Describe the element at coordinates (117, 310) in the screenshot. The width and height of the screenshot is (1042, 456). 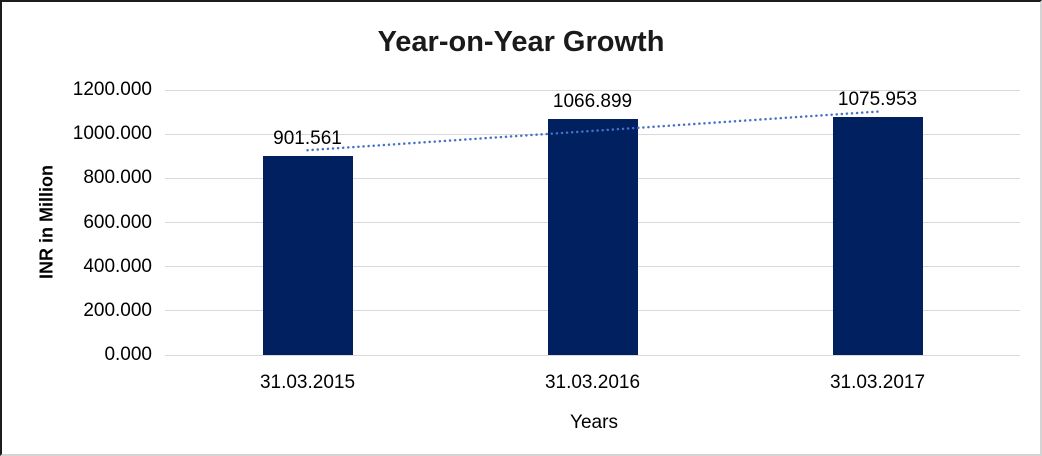
I see `y-tick-label: 200.000` at that location.